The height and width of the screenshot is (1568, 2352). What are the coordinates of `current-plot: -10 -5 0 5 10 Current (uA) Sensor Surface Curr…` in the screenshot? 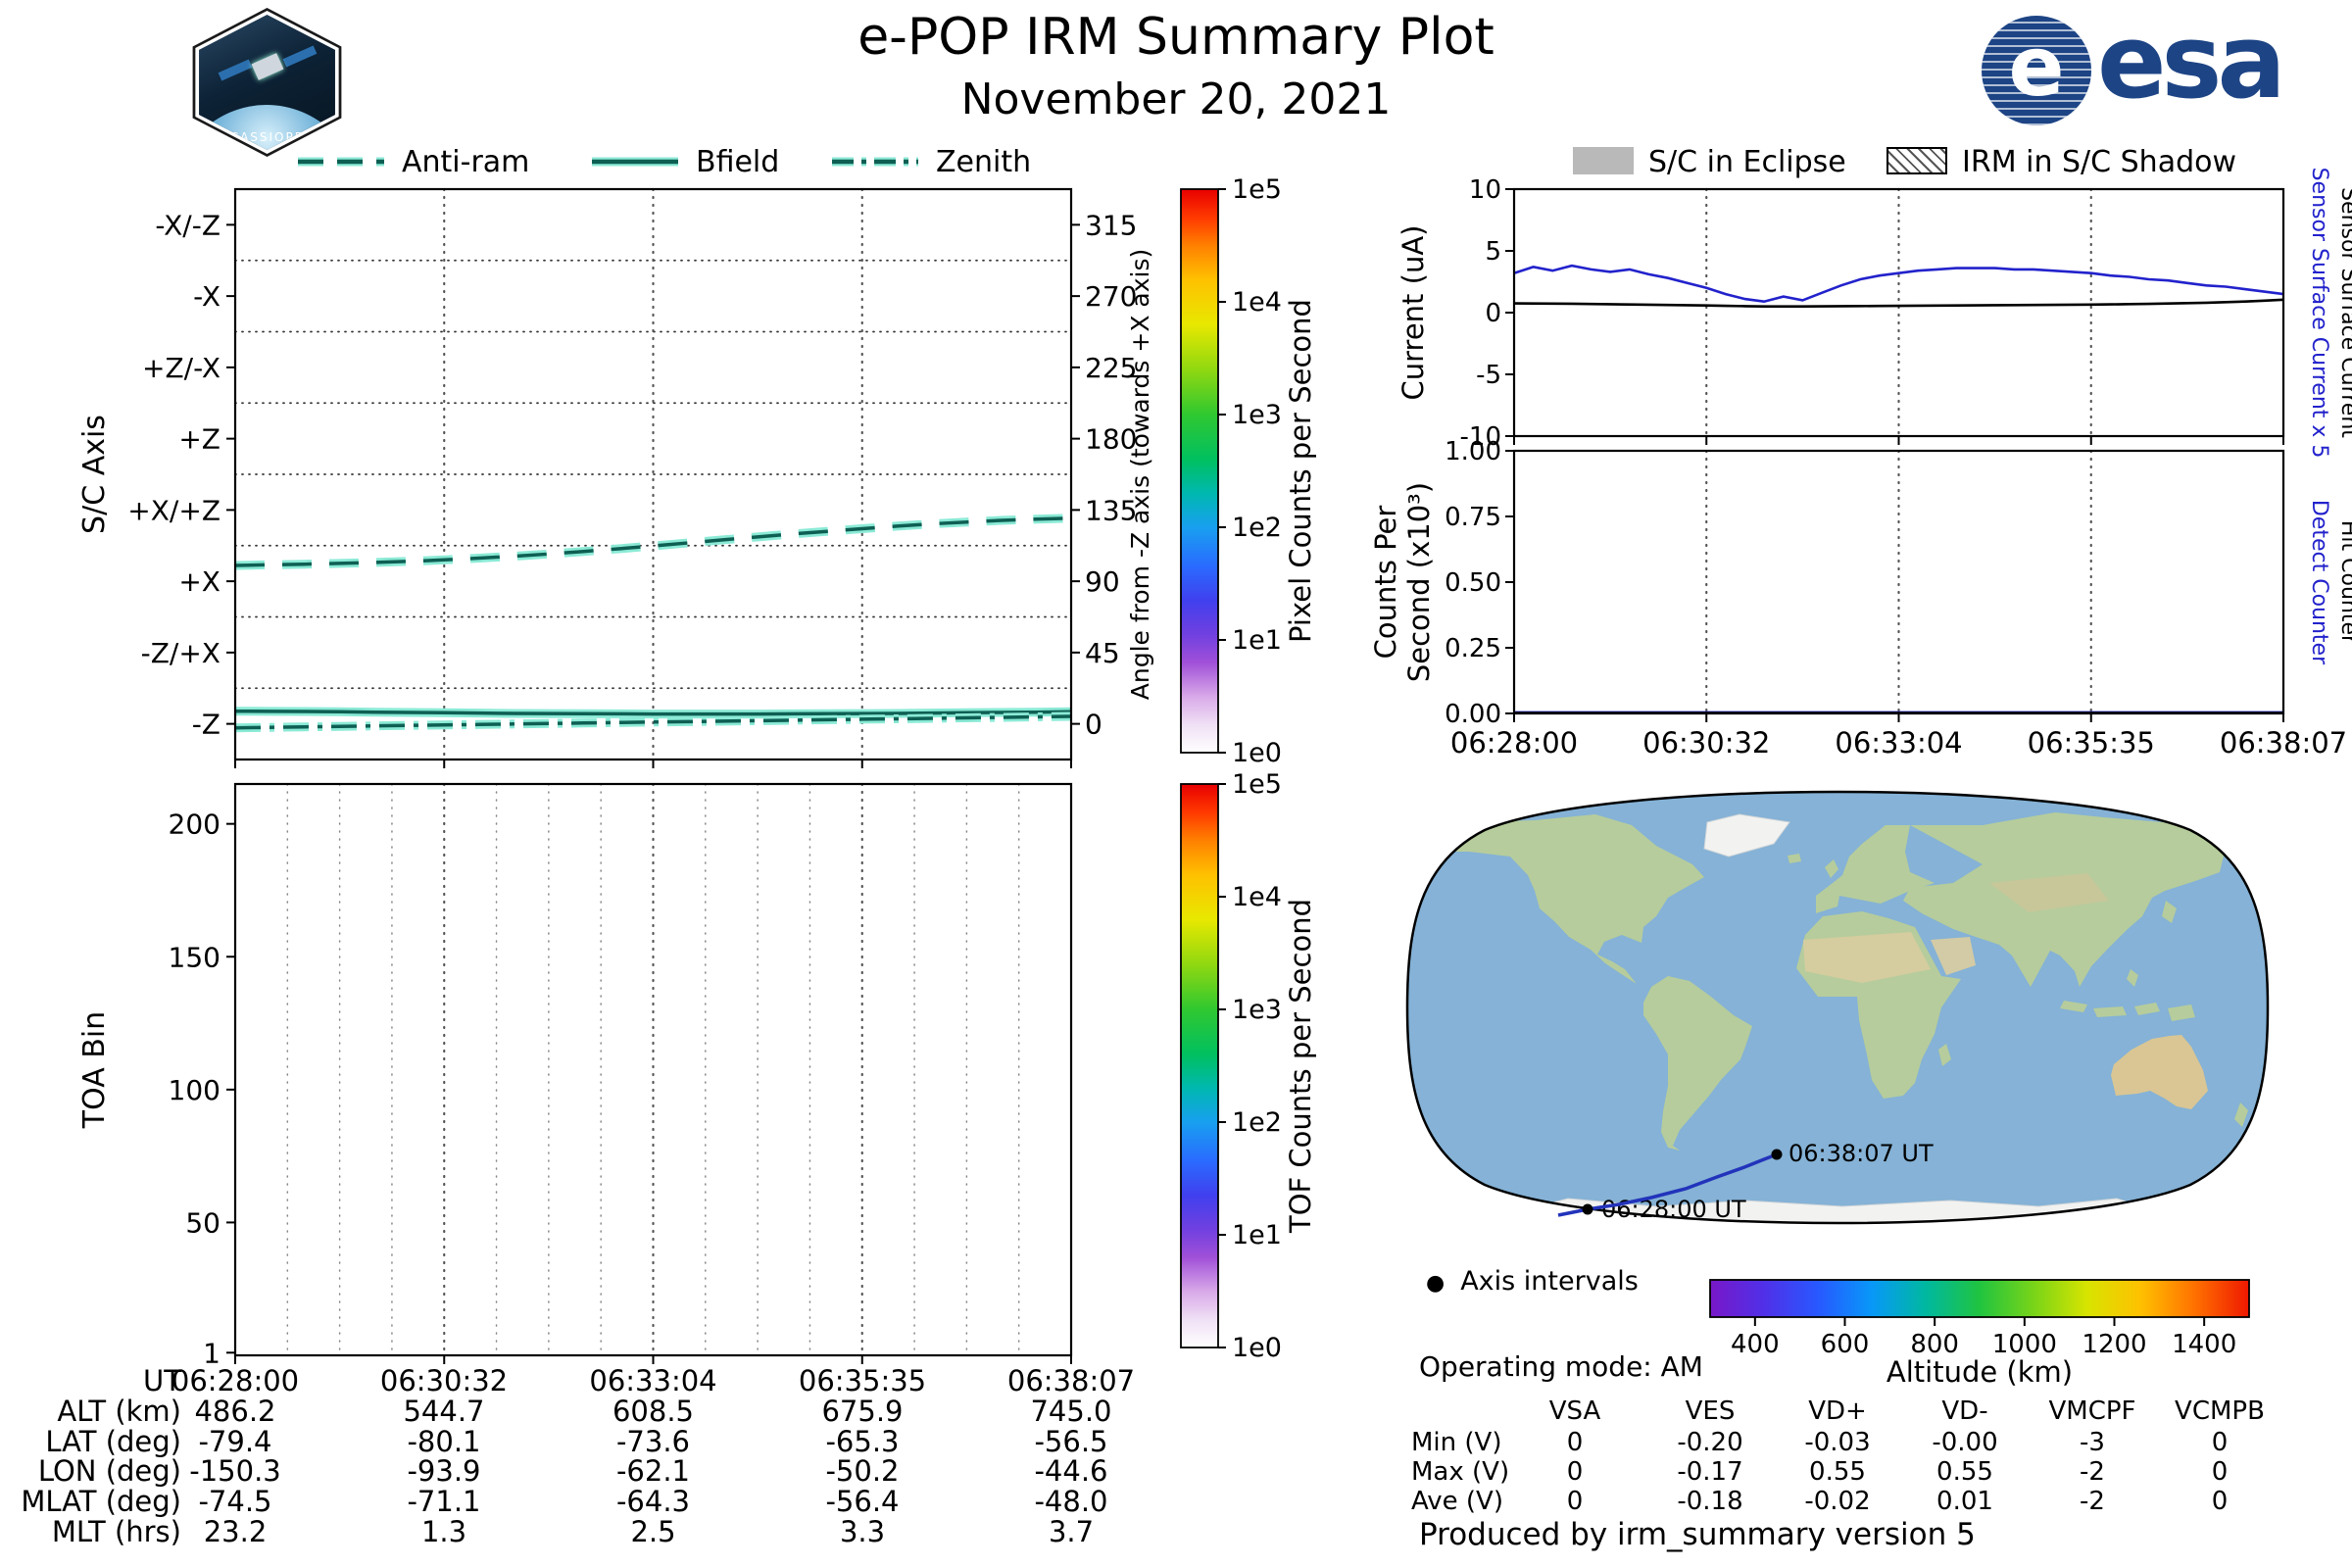 It's located at (1874, 313).